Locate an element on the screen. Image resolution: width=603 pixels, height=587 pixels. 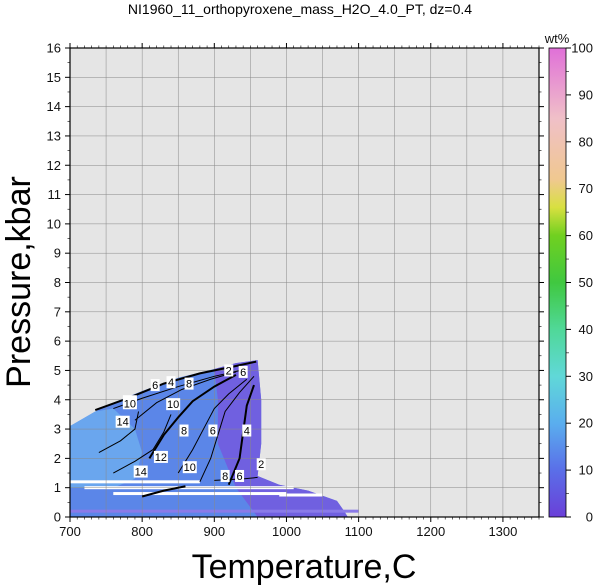
y-tick-label-13: 13 is located at coordinates (54, 135).